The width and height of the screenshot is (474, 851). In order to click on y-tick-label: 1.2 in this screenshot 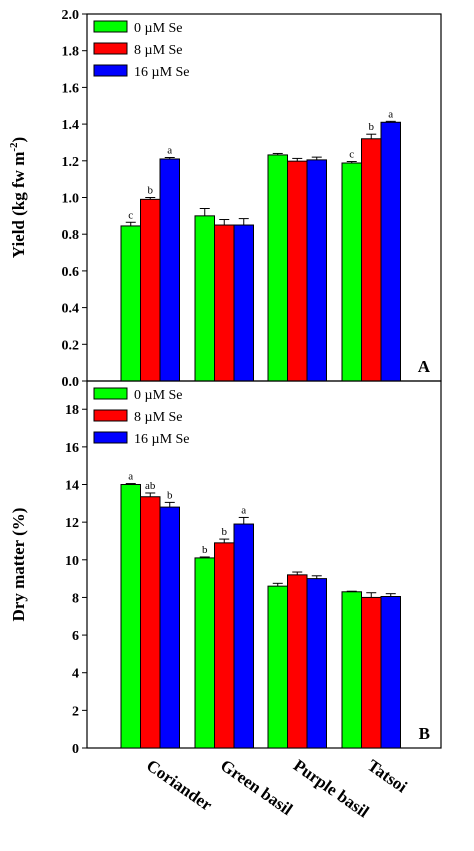, I will do `click(71, 162)`.